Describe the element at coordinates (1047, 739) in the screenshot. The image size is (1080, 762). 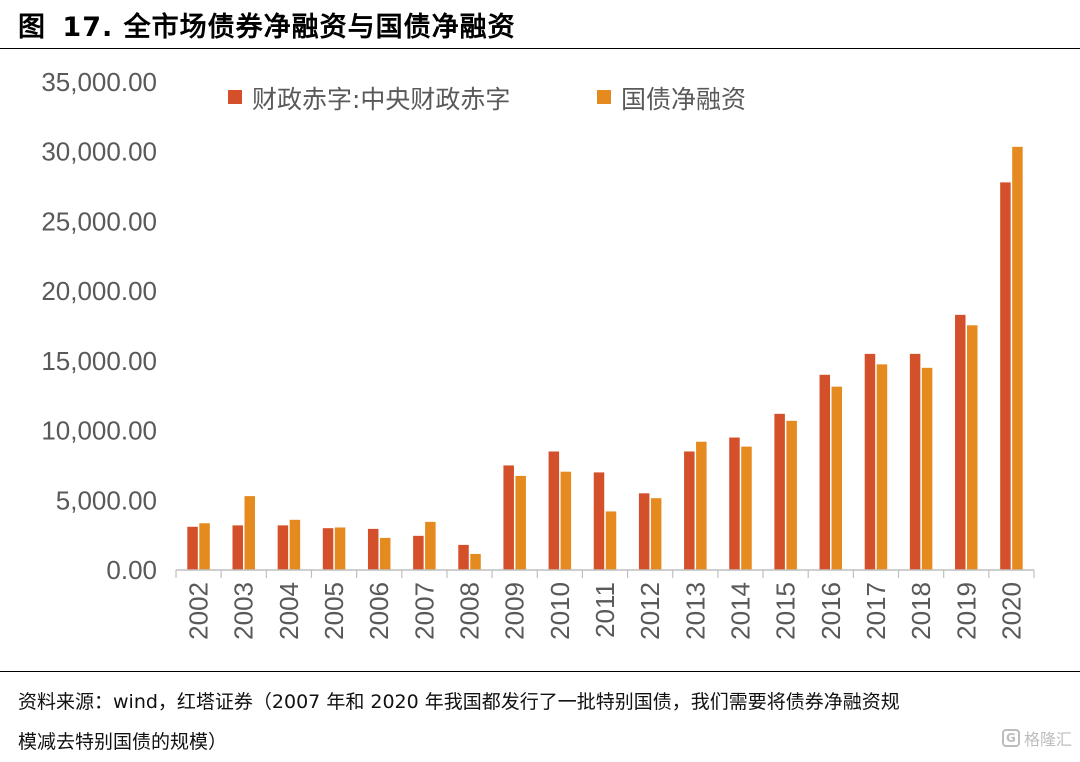
I see `watermark-text: 格隆汇` at that location.